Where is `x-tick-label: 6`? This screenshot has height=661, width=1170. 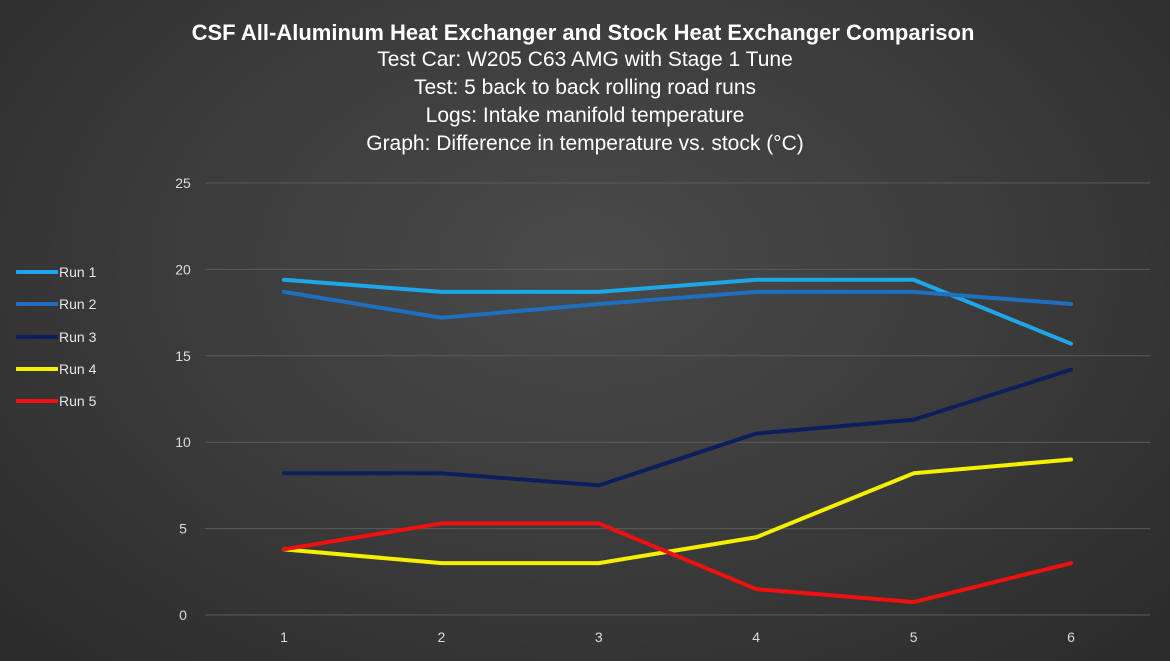 x-tick-label: 6 is located at coordinates (1071, 637).